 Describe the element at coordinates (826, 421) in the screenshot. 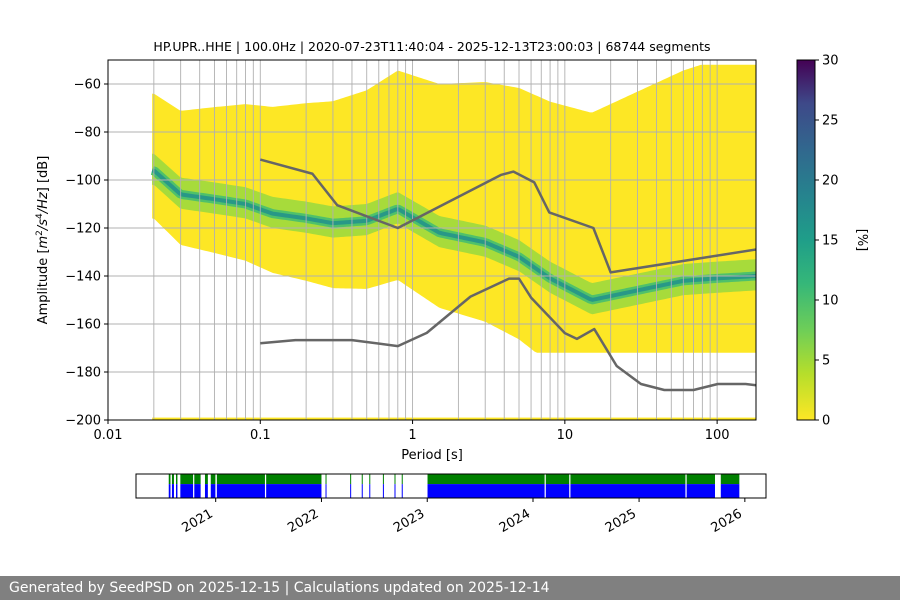

I see `colorbar-tick-label: 0` at that location.